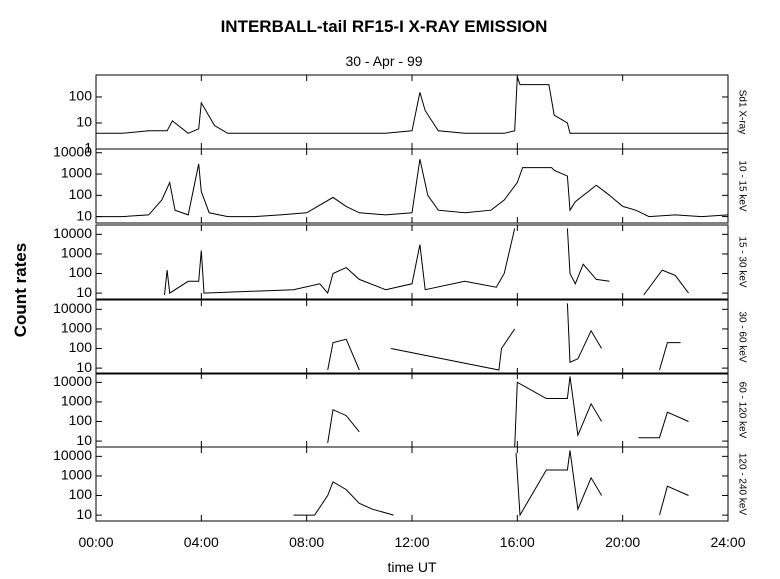 The image size is (780, 579). I want to click on chart-title: INTERBALL-tail RF15-I X-RAY EMISSION, so click(384, 26).